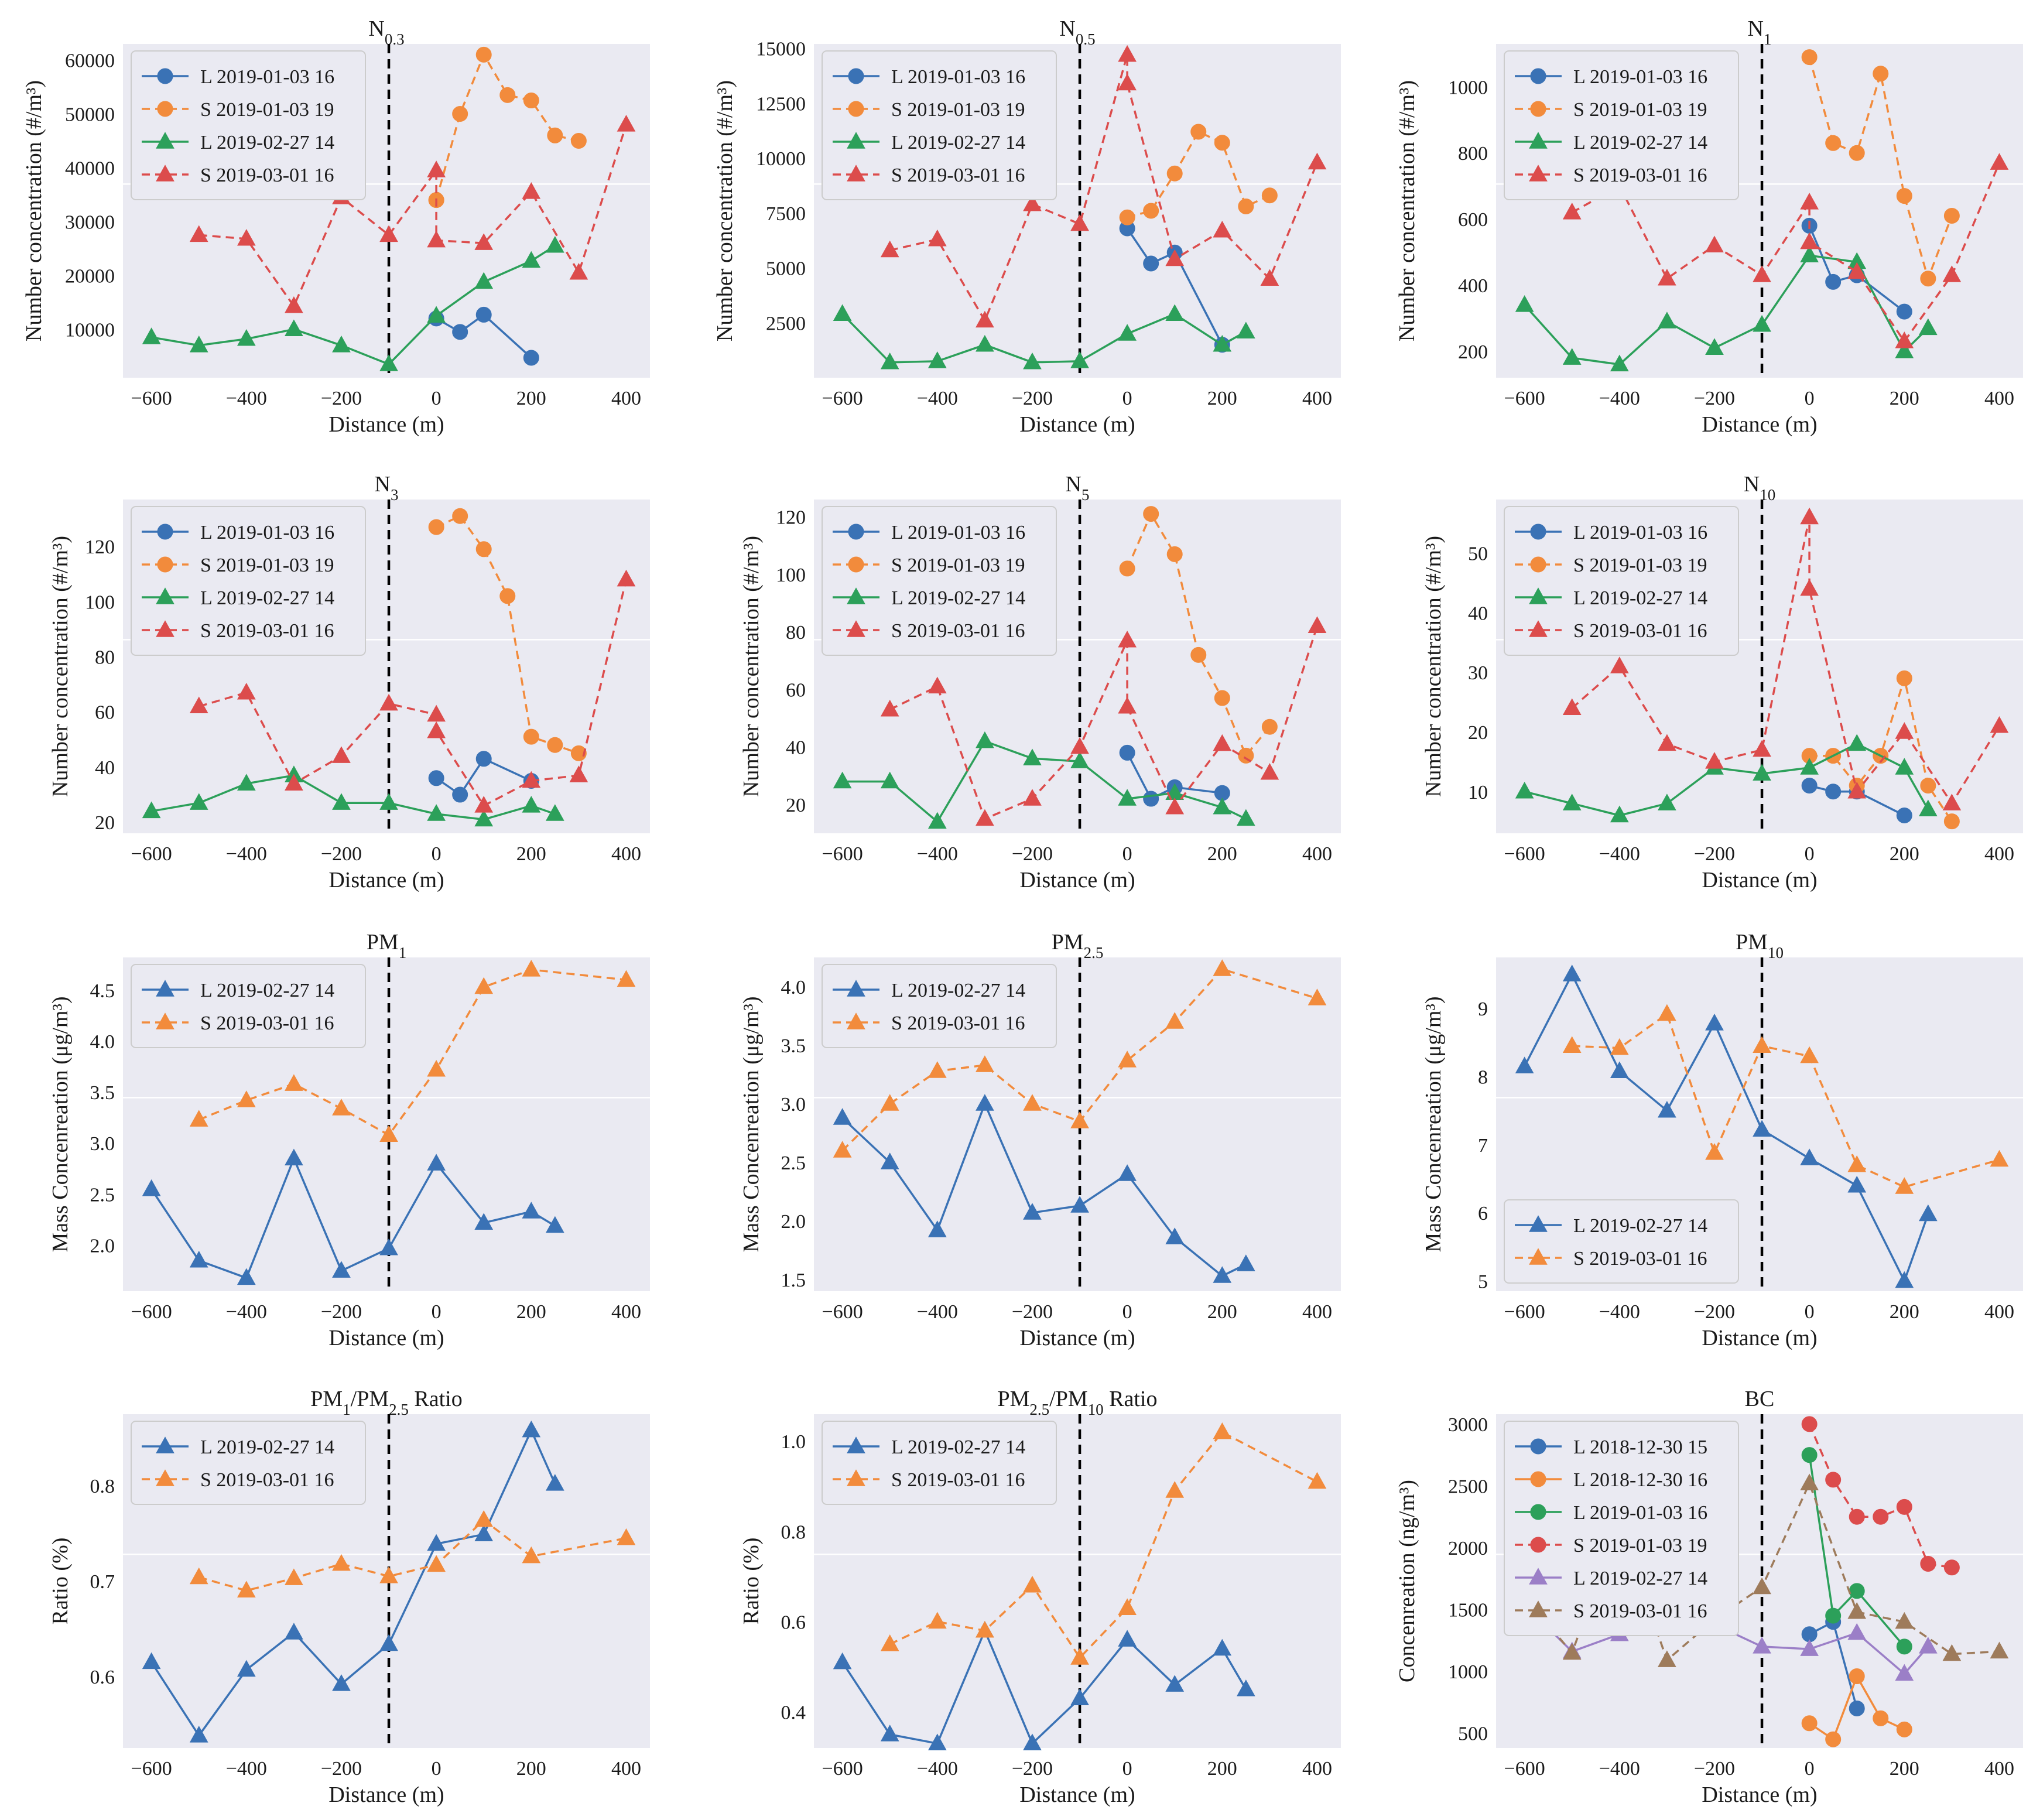 The width and height of the screenshot is (2033, 1820). I want to click on legend: L 2019-02-27 14 S 2019-03-01 16, so click(940, 1006).